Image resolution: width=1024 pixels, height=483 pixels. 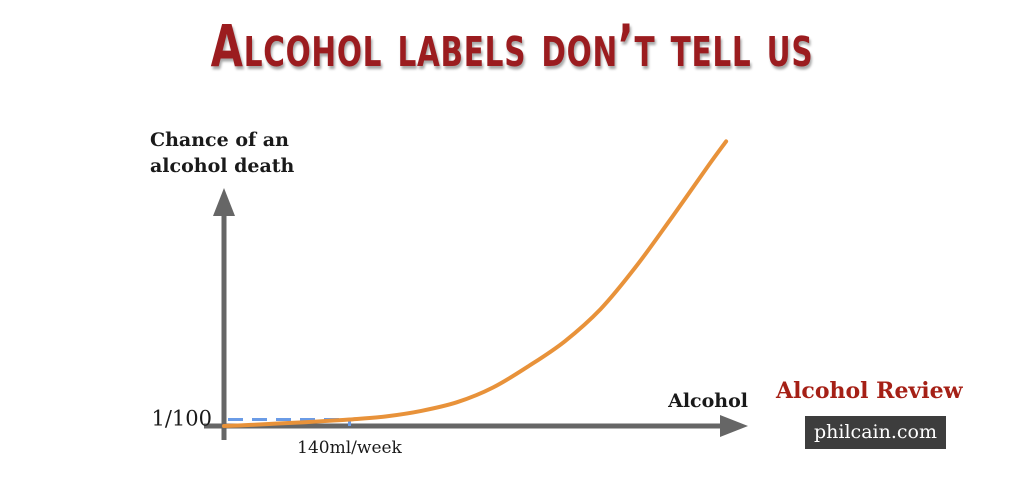 I want to click on chart-title: Alcohol labels don’t tell us, so click(x=512, y=46).